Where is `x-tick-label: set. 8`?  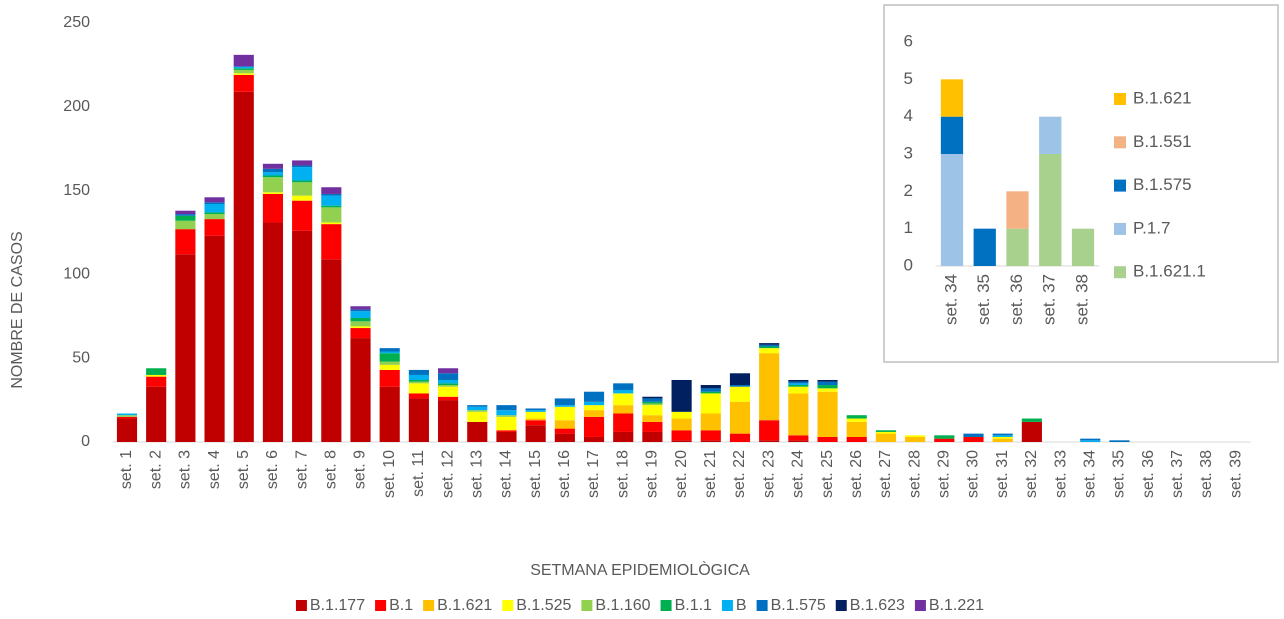 x-tick-label: set. 8 is located at coordinates (331, 469).